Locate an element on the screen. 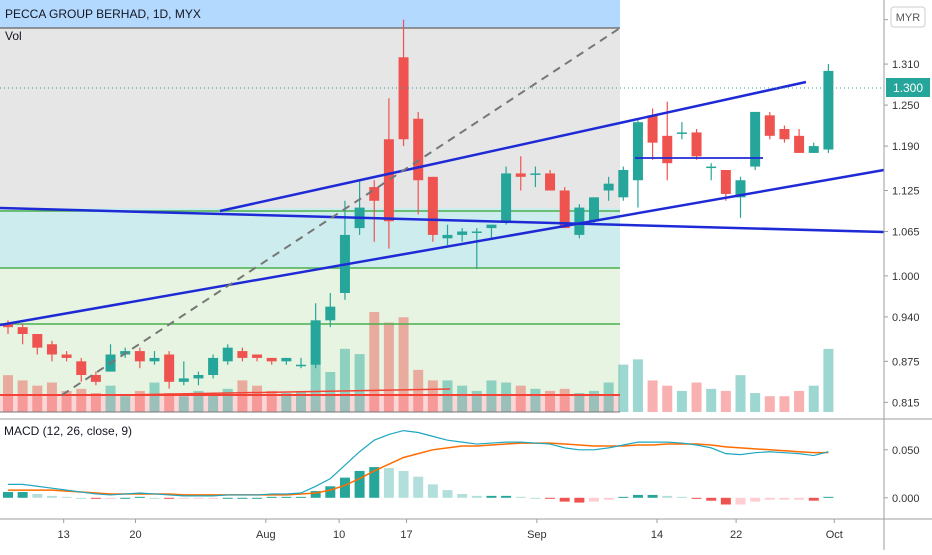 The image size is (932, 555). macd-tick-label: 0.050 is located at coordinates (906, 451).